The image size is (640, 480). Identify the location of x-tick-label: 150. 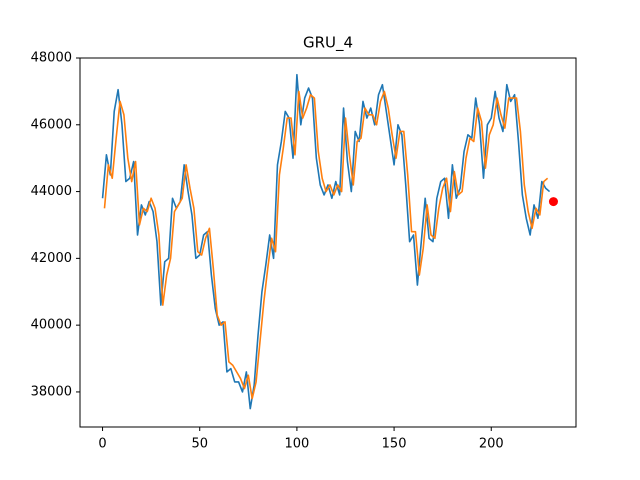
(394, 444).